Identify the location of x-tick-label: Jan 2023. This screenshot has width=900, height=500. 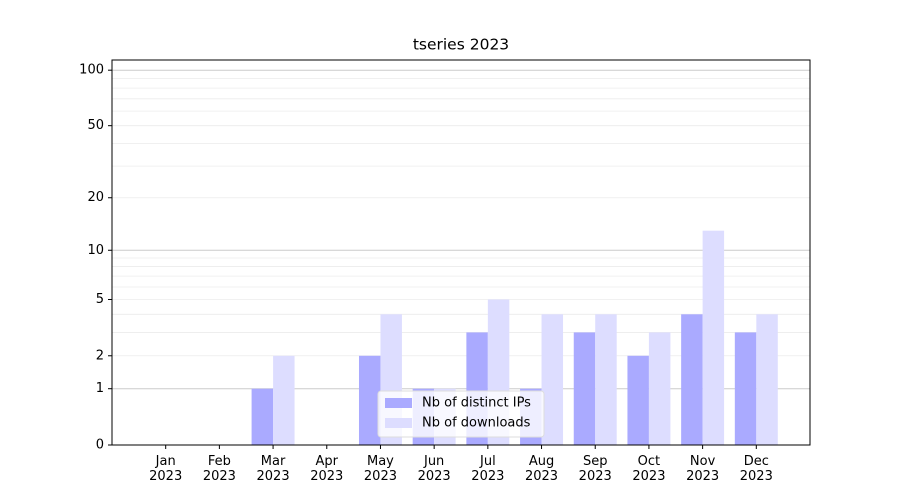
(166, 469).